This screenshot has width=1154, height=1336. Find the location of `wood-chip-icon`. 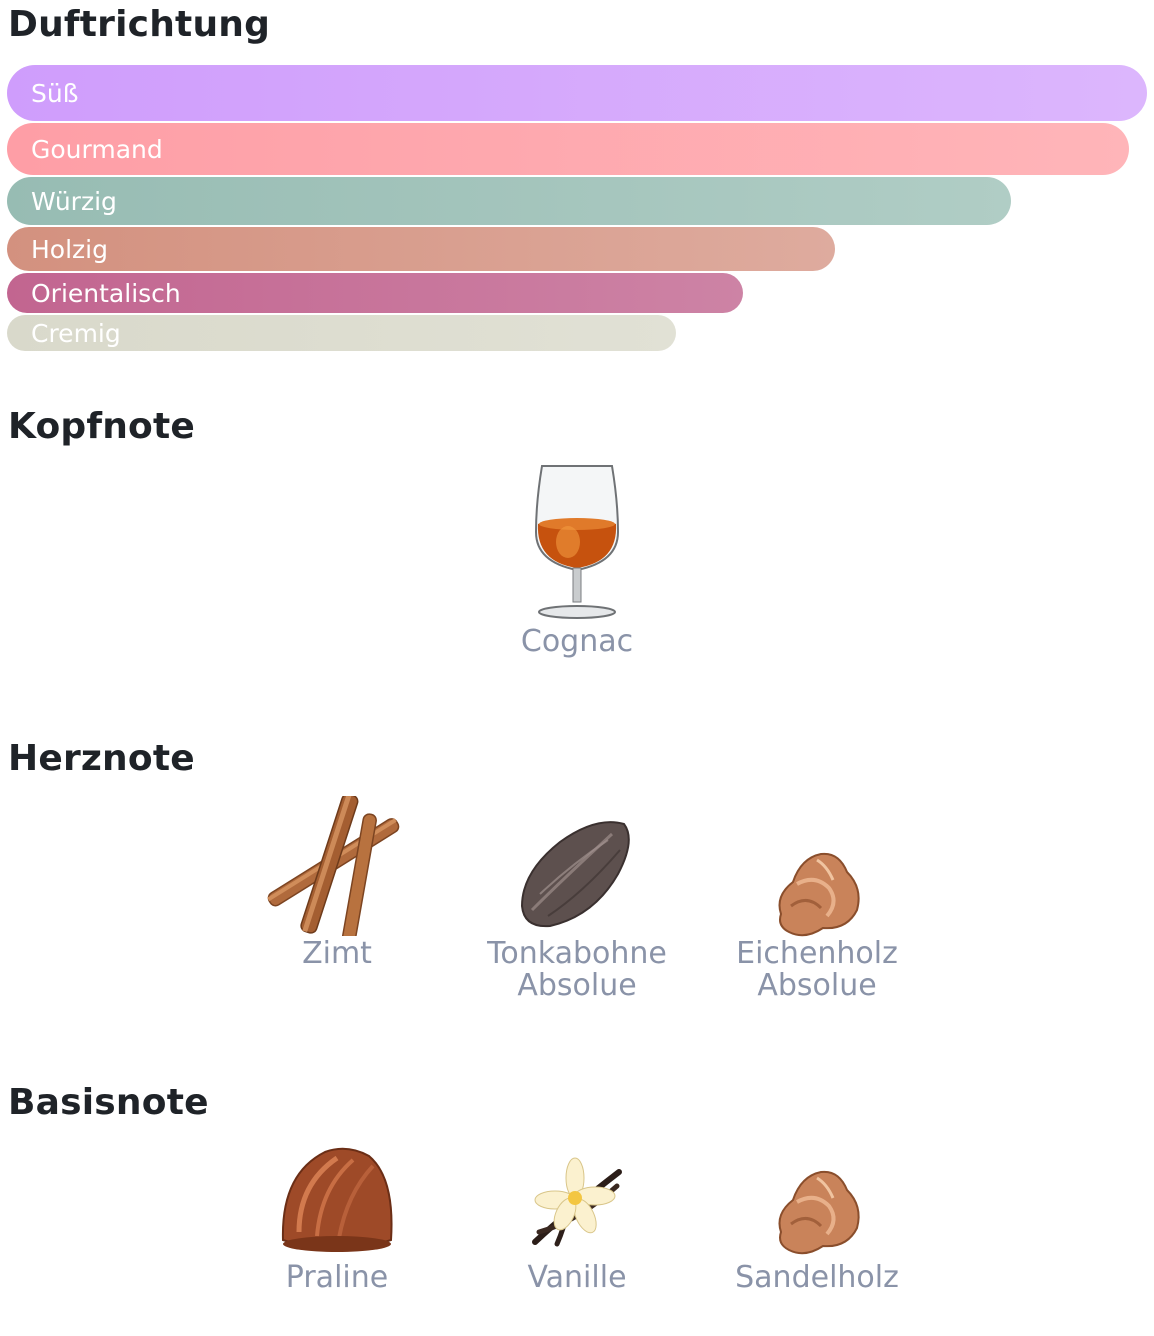

wood-chip-icon is located at coordinates (819, 894).